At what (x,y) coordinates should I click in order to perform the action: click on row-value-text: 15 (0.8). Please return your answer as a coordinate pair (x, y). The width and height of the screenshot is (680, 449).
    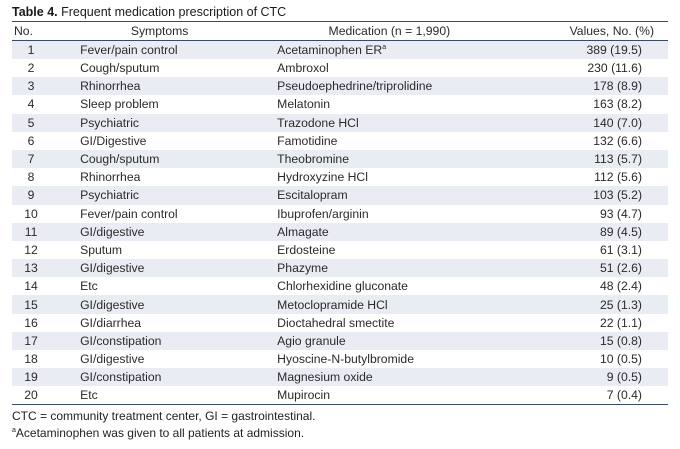
    Looking at the image, I should click on (620, 340).